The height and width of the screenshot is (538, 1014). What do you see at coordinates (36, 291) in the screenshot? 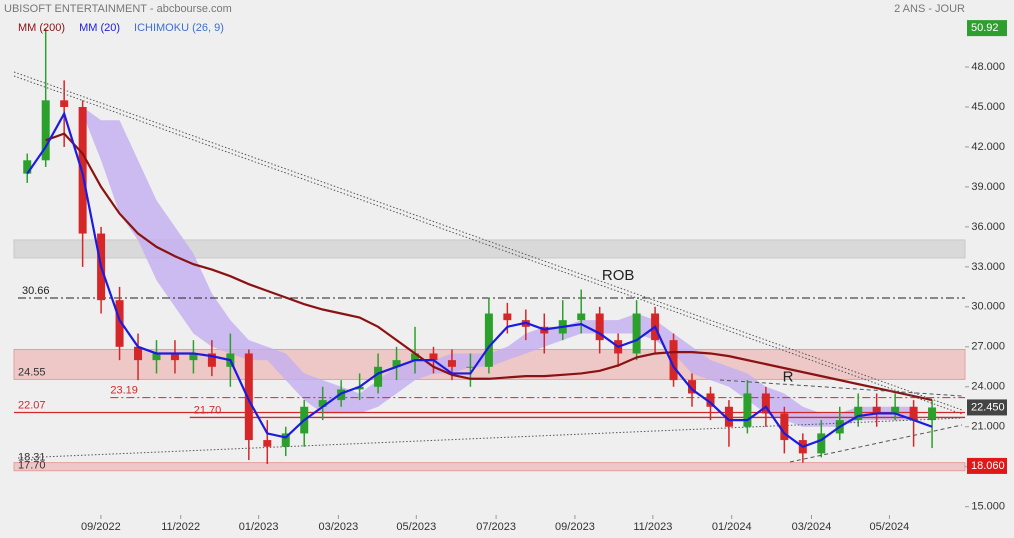
I see `level-label: 30.66` at bounding box center [36, 291].